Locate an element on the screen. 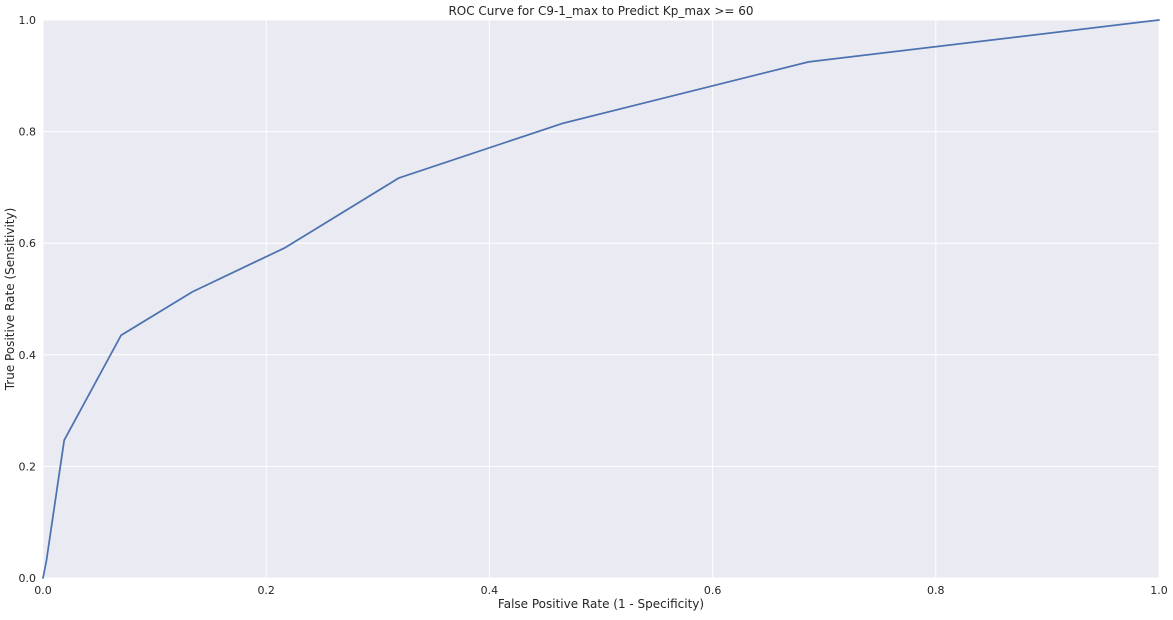 The image size is (1173, 620). x-tick-label: 1.0 is located at coordinates (1159, 590).